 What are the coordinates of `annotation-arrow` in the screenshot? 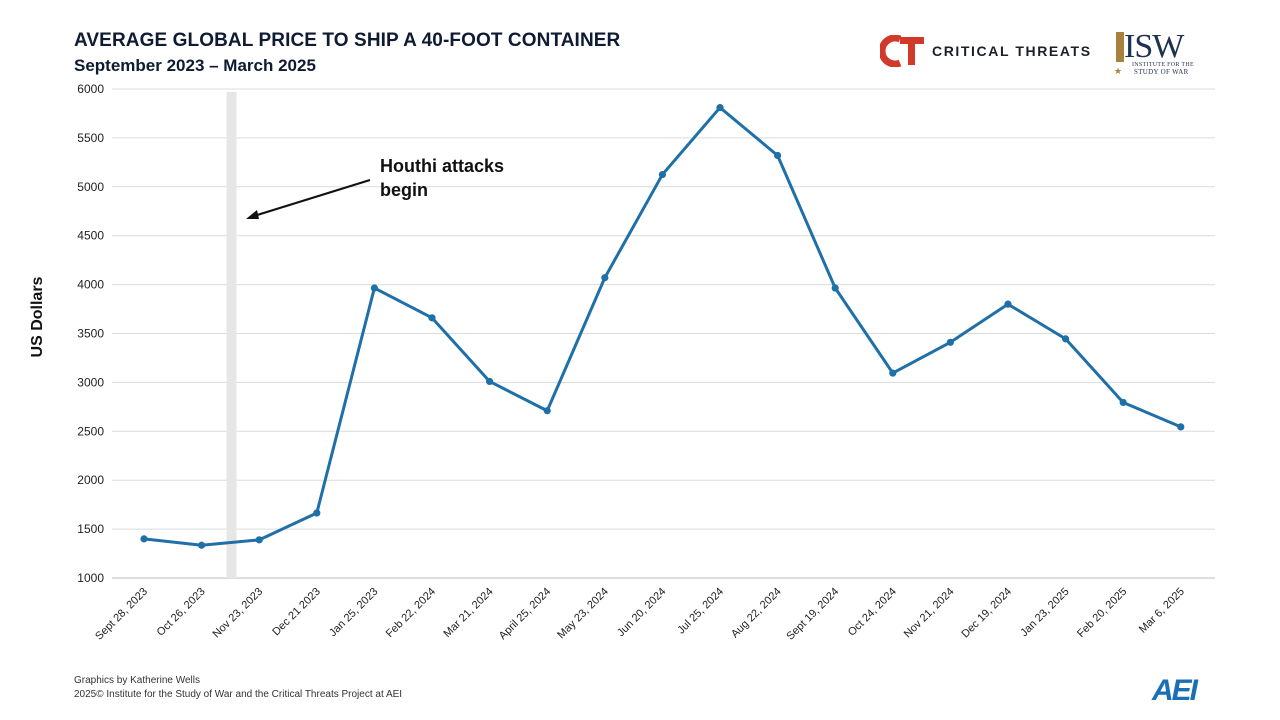 It's located at (308, 198).